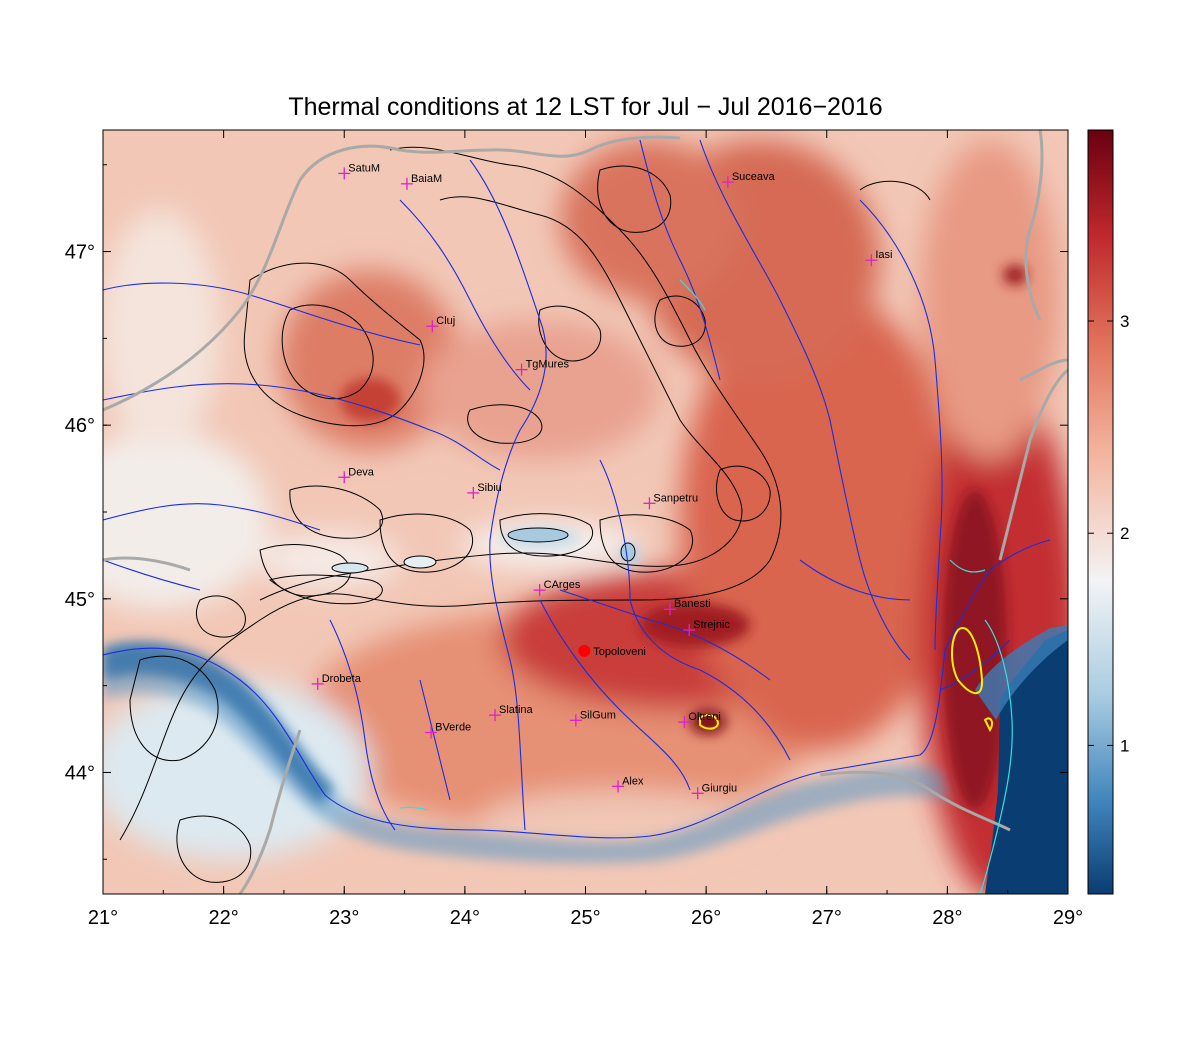 Image resolution: width=1200 pixels, height=1050 pixels. I want to click on city-suceava: Suceava, so click(748, 180).